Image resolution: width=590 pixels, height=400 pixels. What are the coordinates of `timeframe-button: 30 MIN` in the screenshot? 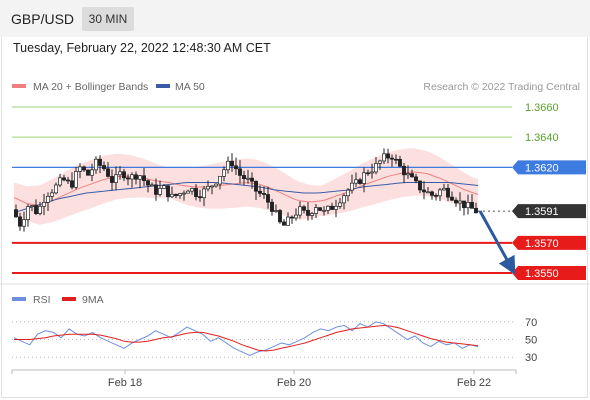 It's located at (108, 19).